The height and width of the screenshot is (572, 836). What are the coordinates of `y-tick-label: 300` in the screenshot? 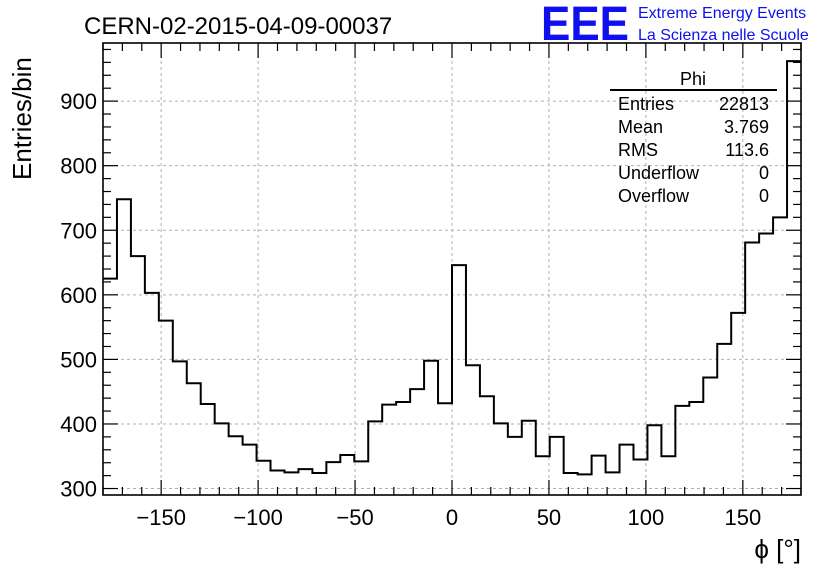 It's located at (78, 489).